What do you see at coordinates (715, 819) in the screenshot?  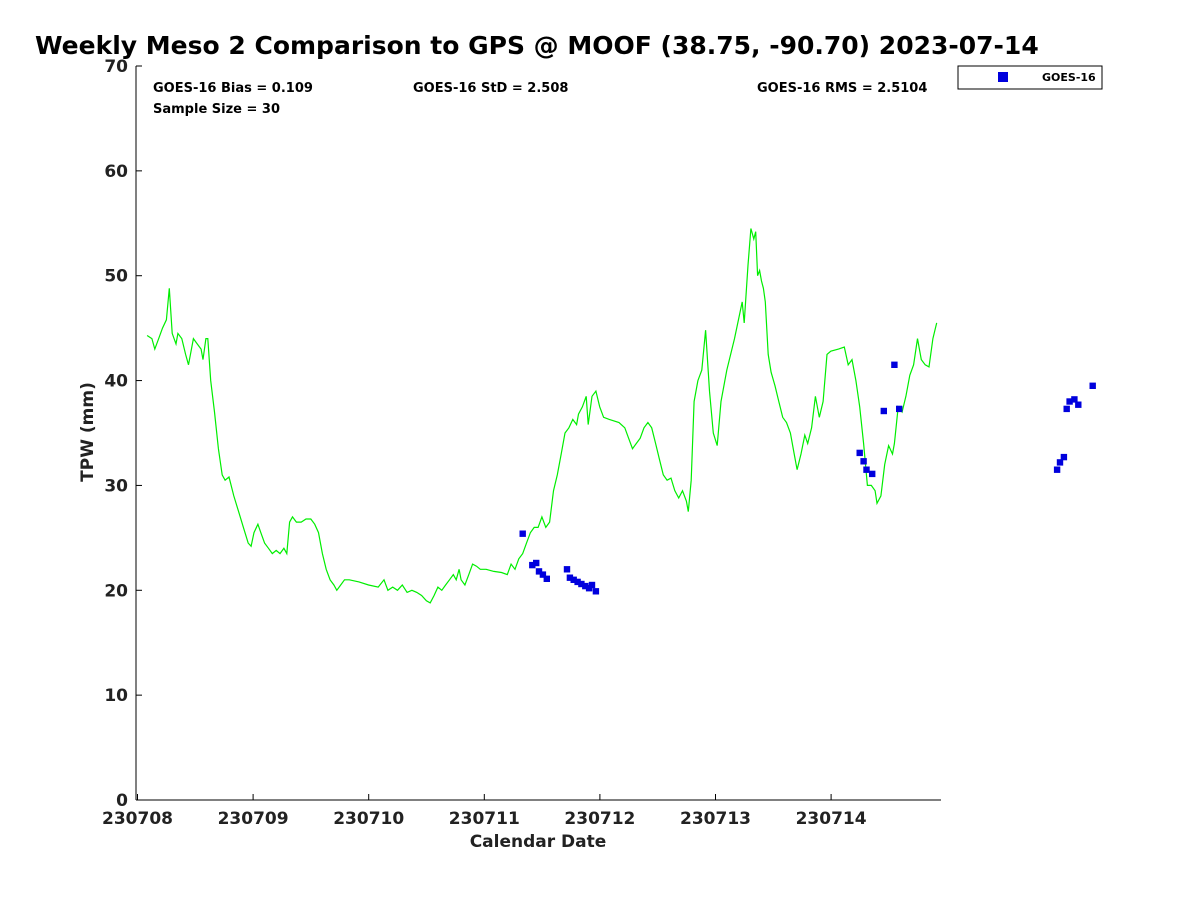 I see `x-tick-label: 230713` at bounding box center [715, 819].